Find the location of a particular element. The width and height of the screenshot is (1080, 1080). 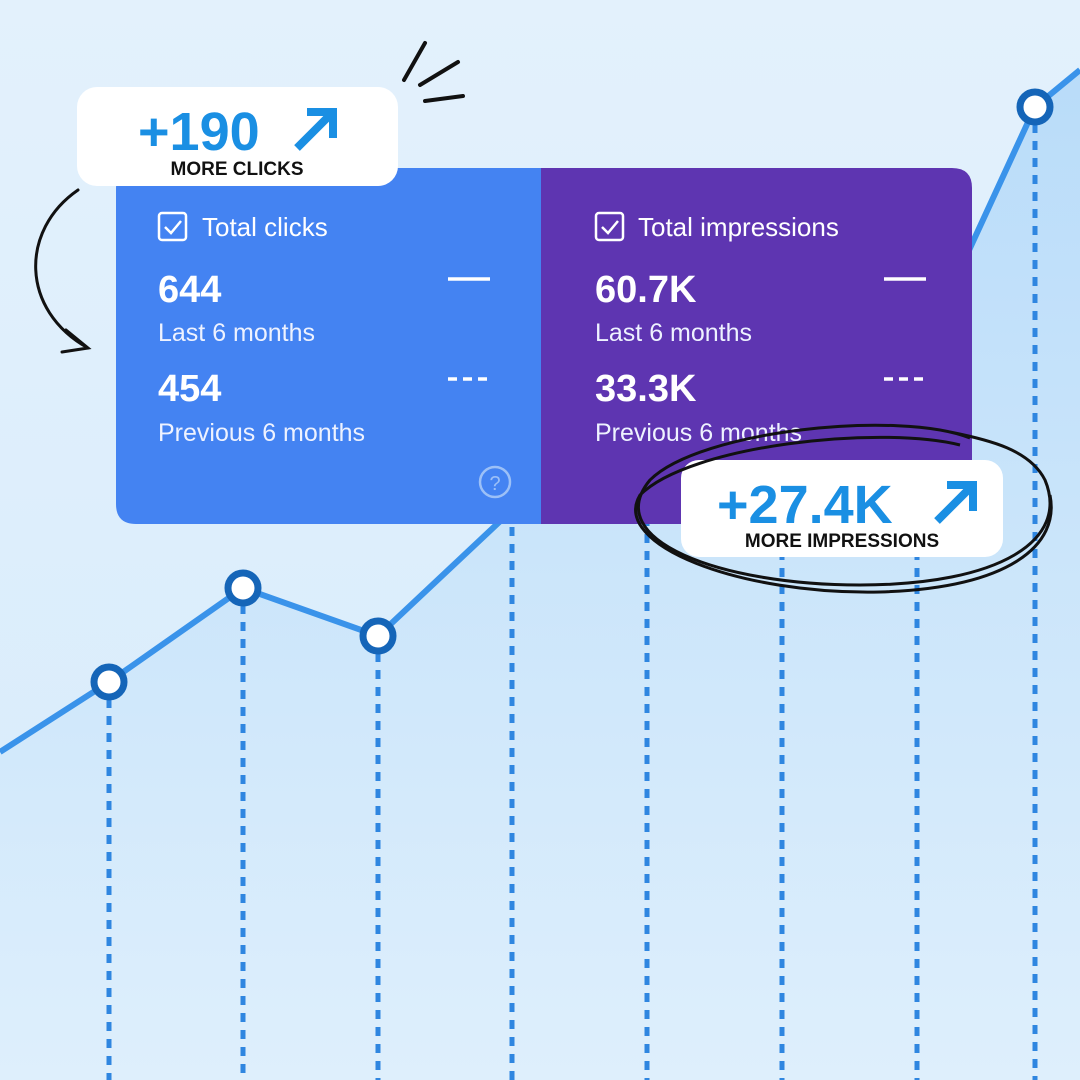

callout-label: MORE CLICKS is located at coordinates (237, 169).